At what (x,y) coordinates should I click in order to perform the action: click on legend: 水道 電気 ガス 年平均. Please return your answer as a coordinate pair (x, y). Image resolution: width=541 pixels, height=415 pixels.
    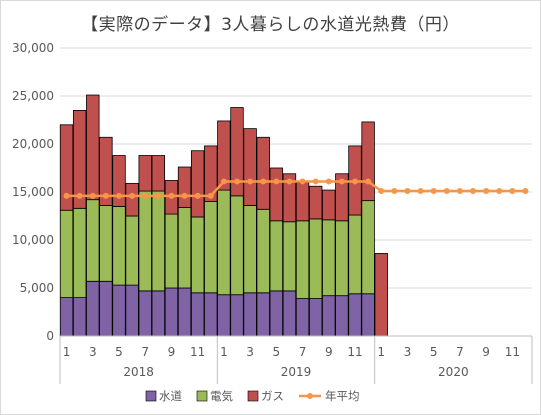
    Looking at the image, I should click on (252, 396).